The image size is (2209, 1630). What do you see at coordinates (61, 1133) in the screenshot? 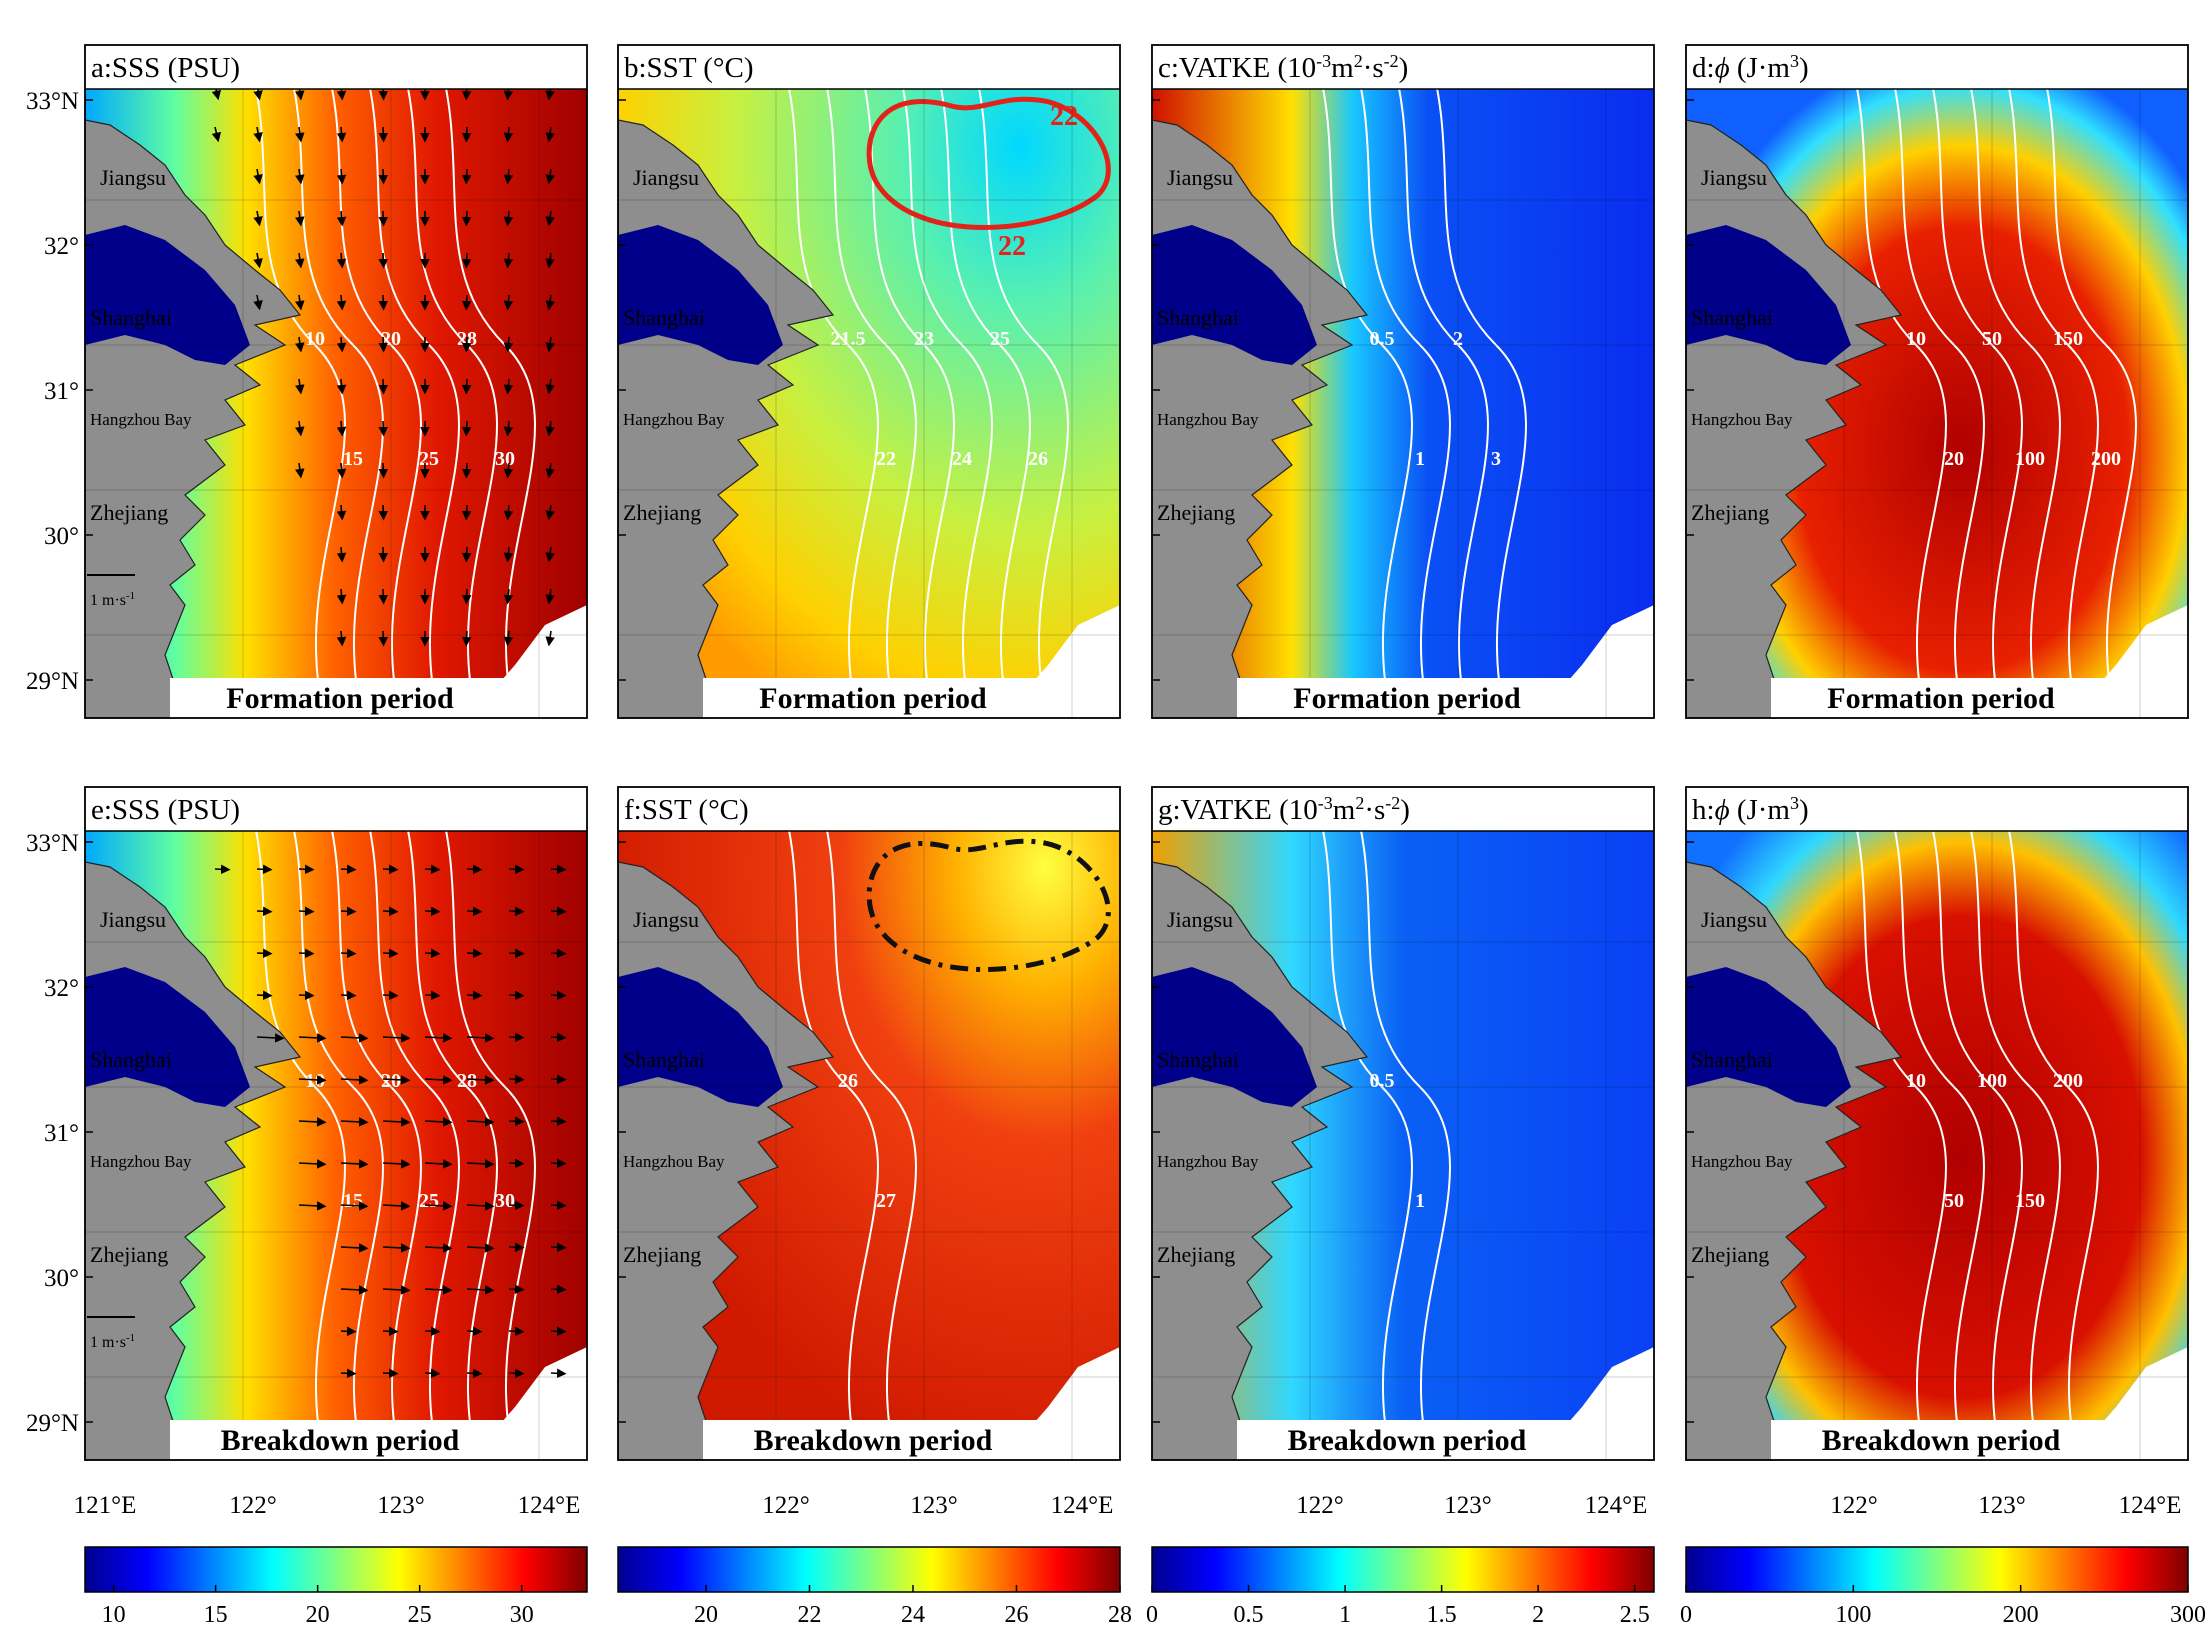
I see `lat-tick-label: 31°` at bounding box center [61, 1133].